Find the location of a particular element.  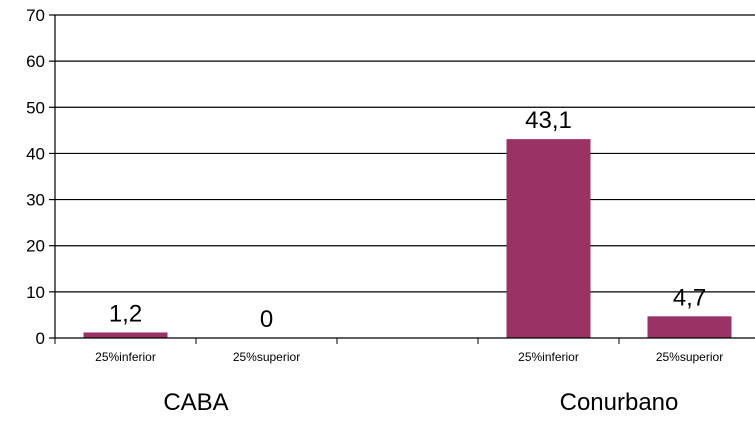

data-label: 1,2 is located at coordinates (125, 313).